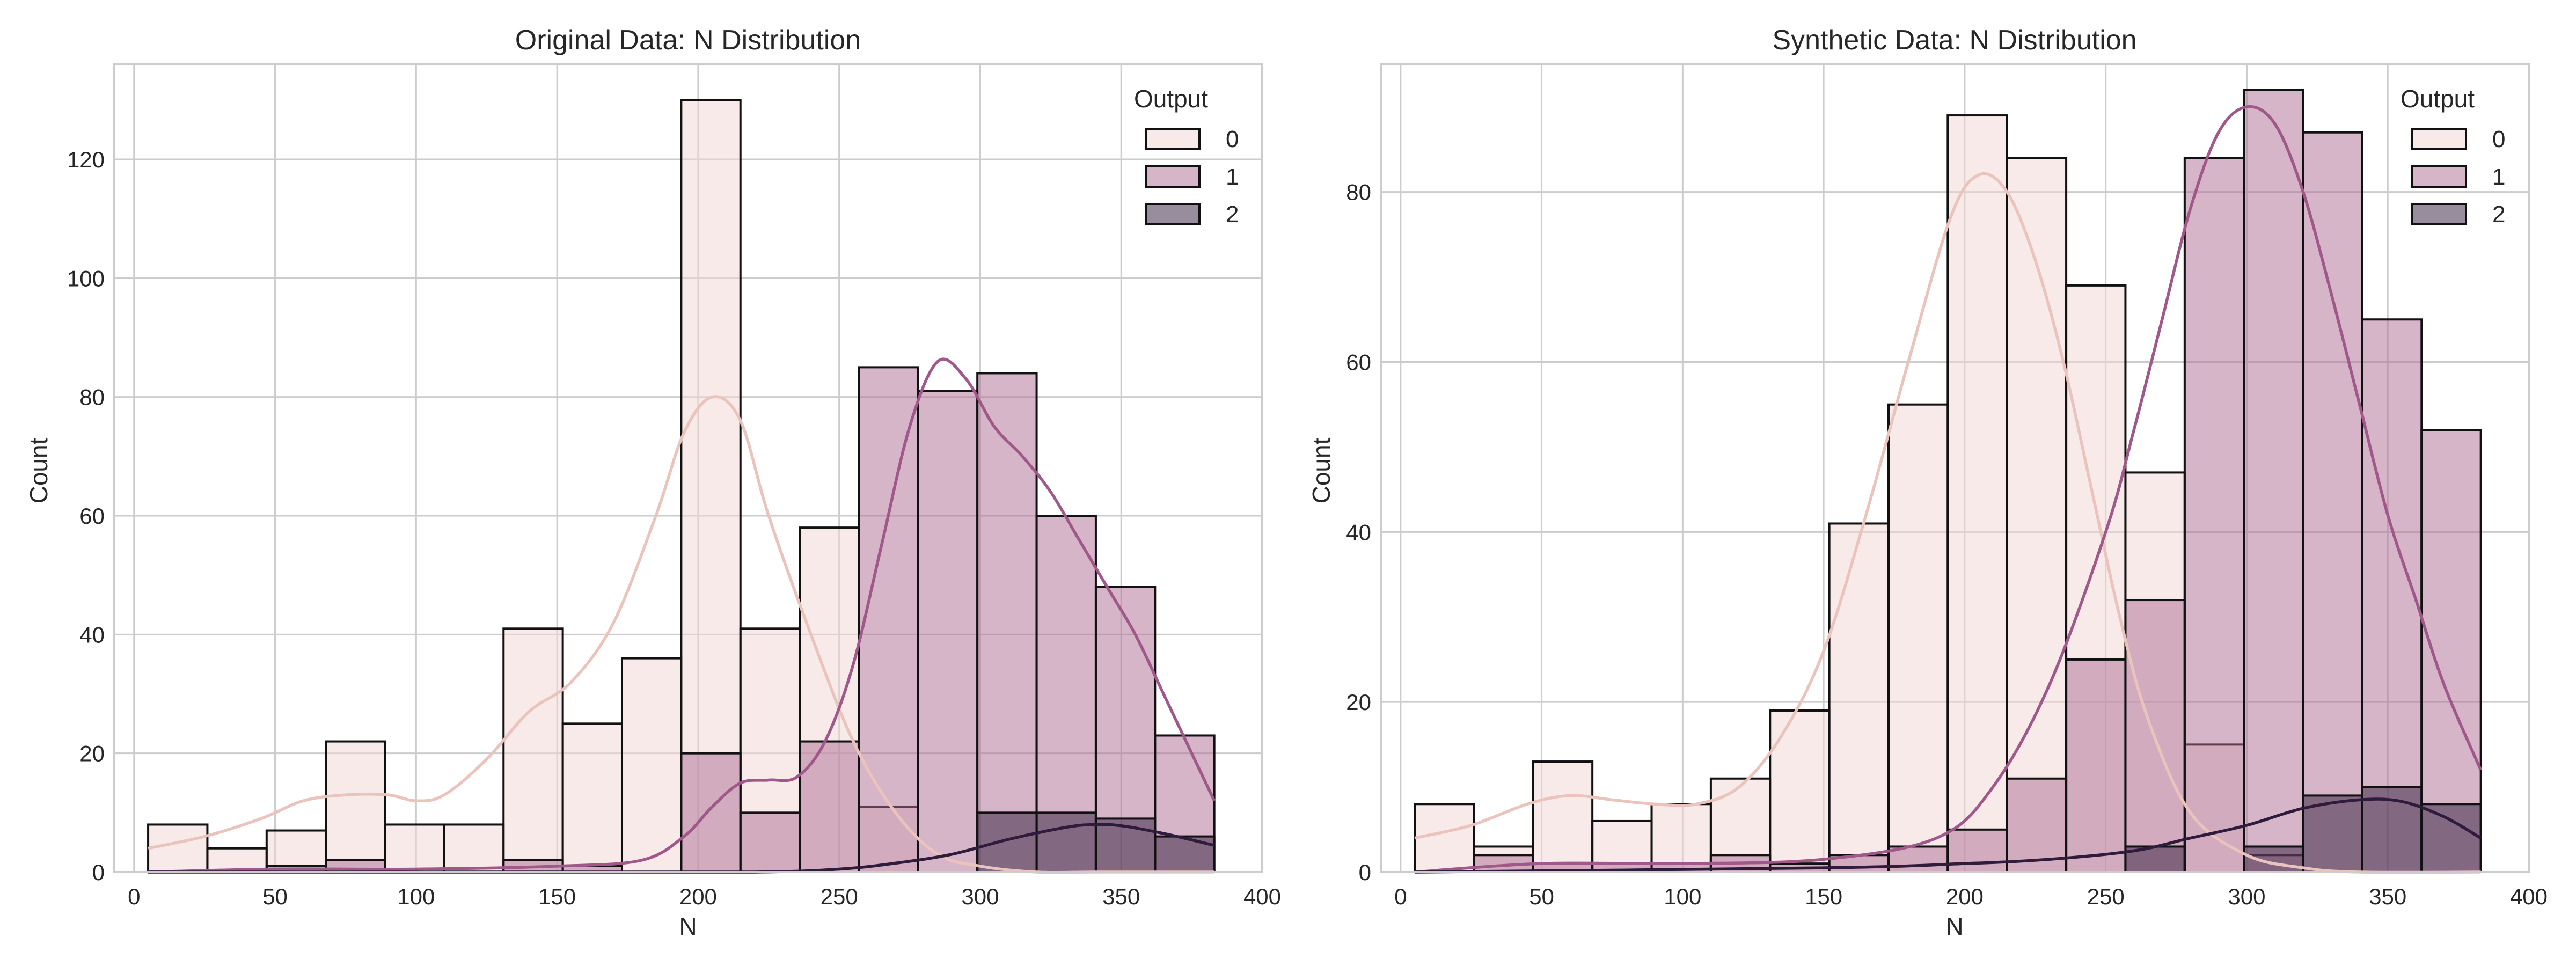  Describe the element at coordinates (1954, 40) in the screenshot. I see `chart-title: Synthetic Data: N Distribution` at that location.